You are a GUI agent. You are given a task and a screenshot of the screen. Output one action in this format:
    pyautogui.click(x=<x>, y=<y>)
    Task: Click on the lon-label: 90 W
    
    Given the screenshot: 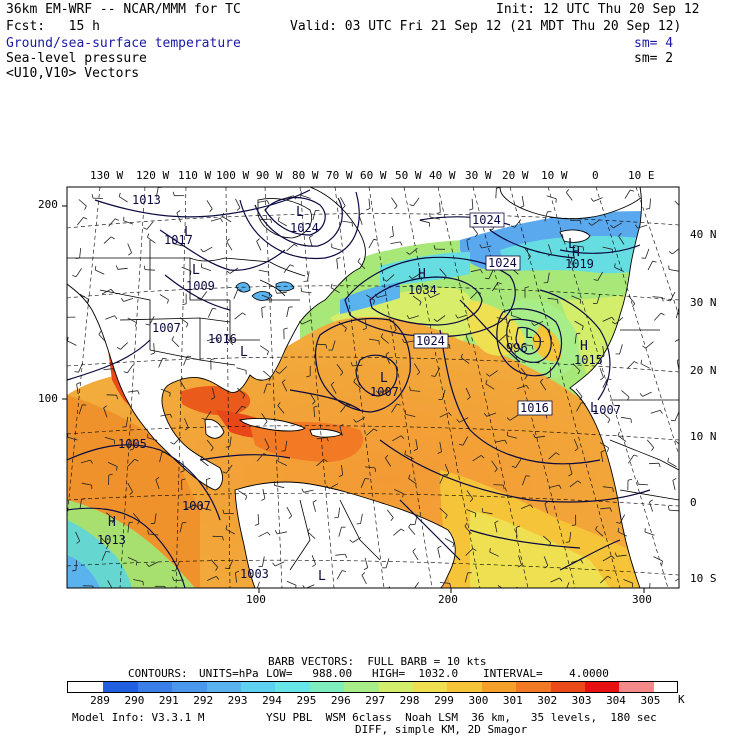 What is the action you would take?
    pyautogui.click(x=269, y=175)
    